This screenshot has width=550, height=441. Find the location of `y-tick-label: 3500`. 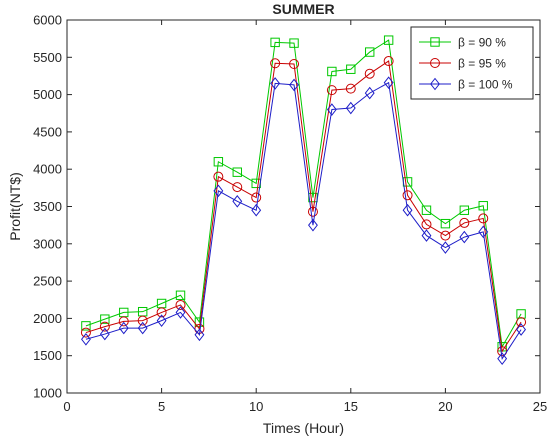

y-tick-label: 3500 is located at coordinates (47, 206).